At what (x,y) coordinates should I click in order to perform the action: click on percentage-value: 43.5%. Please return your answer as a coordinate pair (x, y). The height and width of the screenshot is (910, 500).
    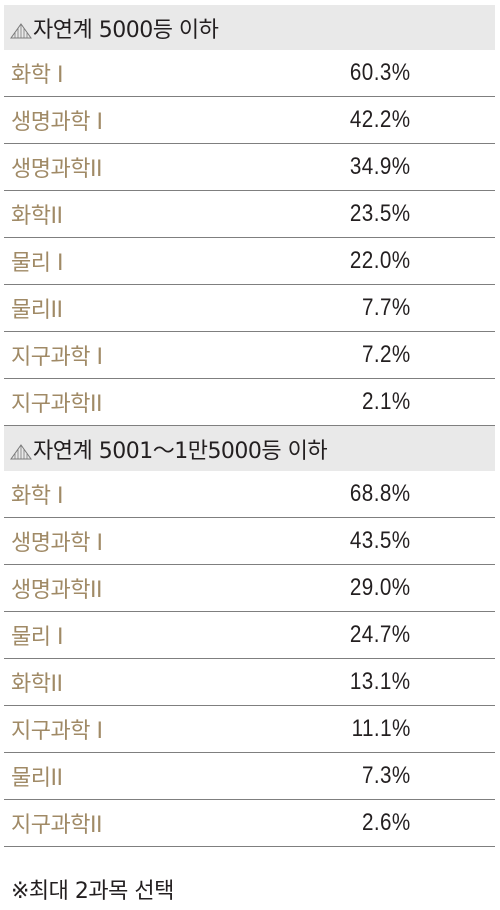
    Looking at the image, I should click on (380, 540).